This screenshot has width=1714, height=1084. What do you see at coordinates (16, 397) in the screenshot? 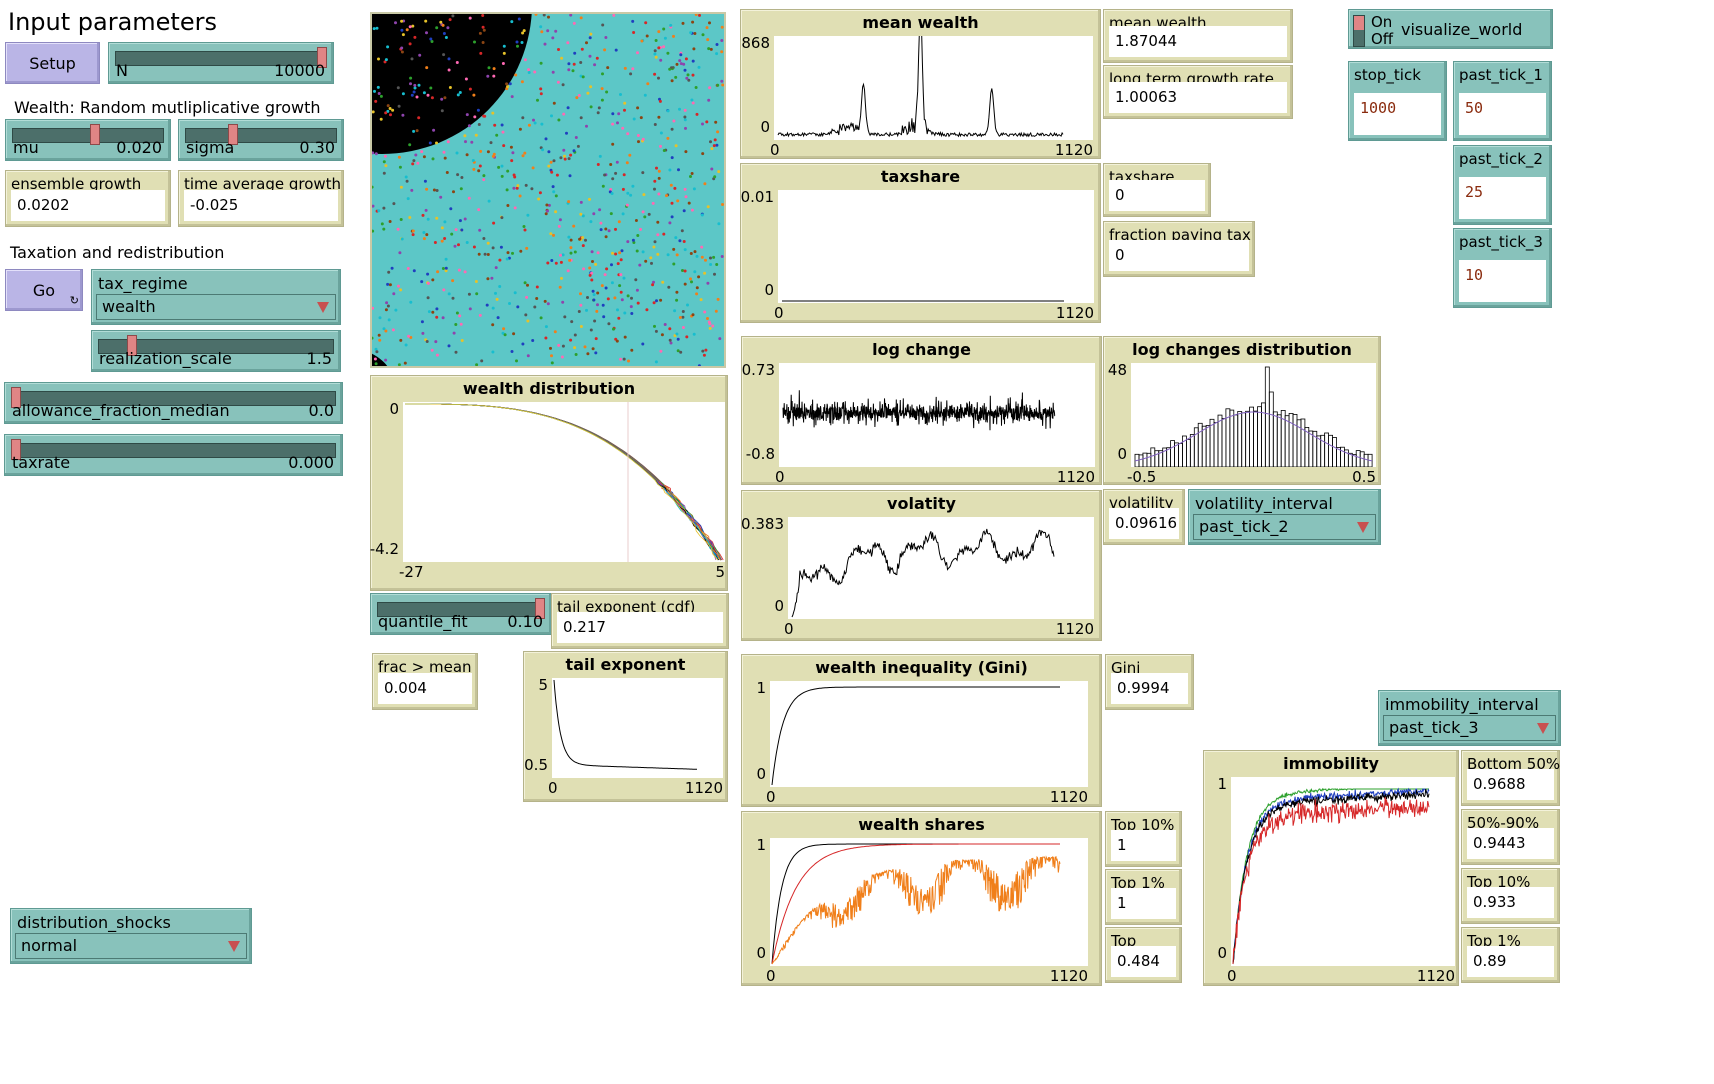
I see `allowance-thumb` at bounding box center [16, 397].